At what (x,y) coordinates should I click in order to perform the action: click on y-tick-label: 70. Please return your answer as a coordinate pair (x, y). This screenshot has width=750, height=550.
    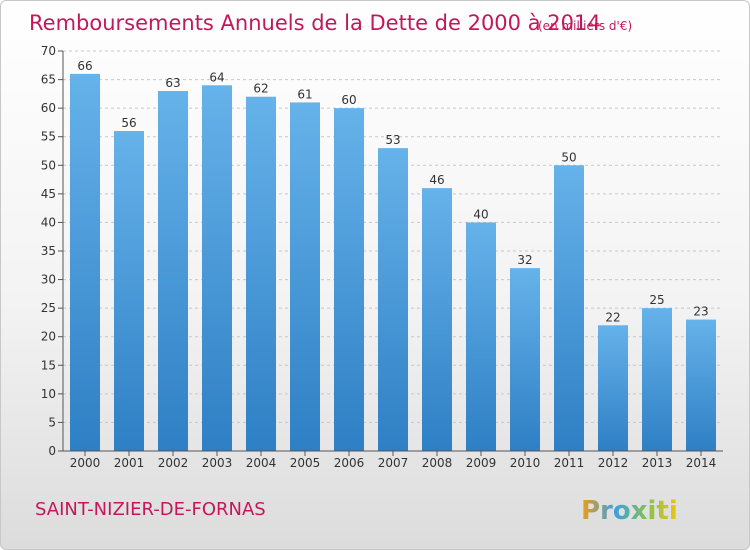
    Looking at the image, I should click on (48, 51).